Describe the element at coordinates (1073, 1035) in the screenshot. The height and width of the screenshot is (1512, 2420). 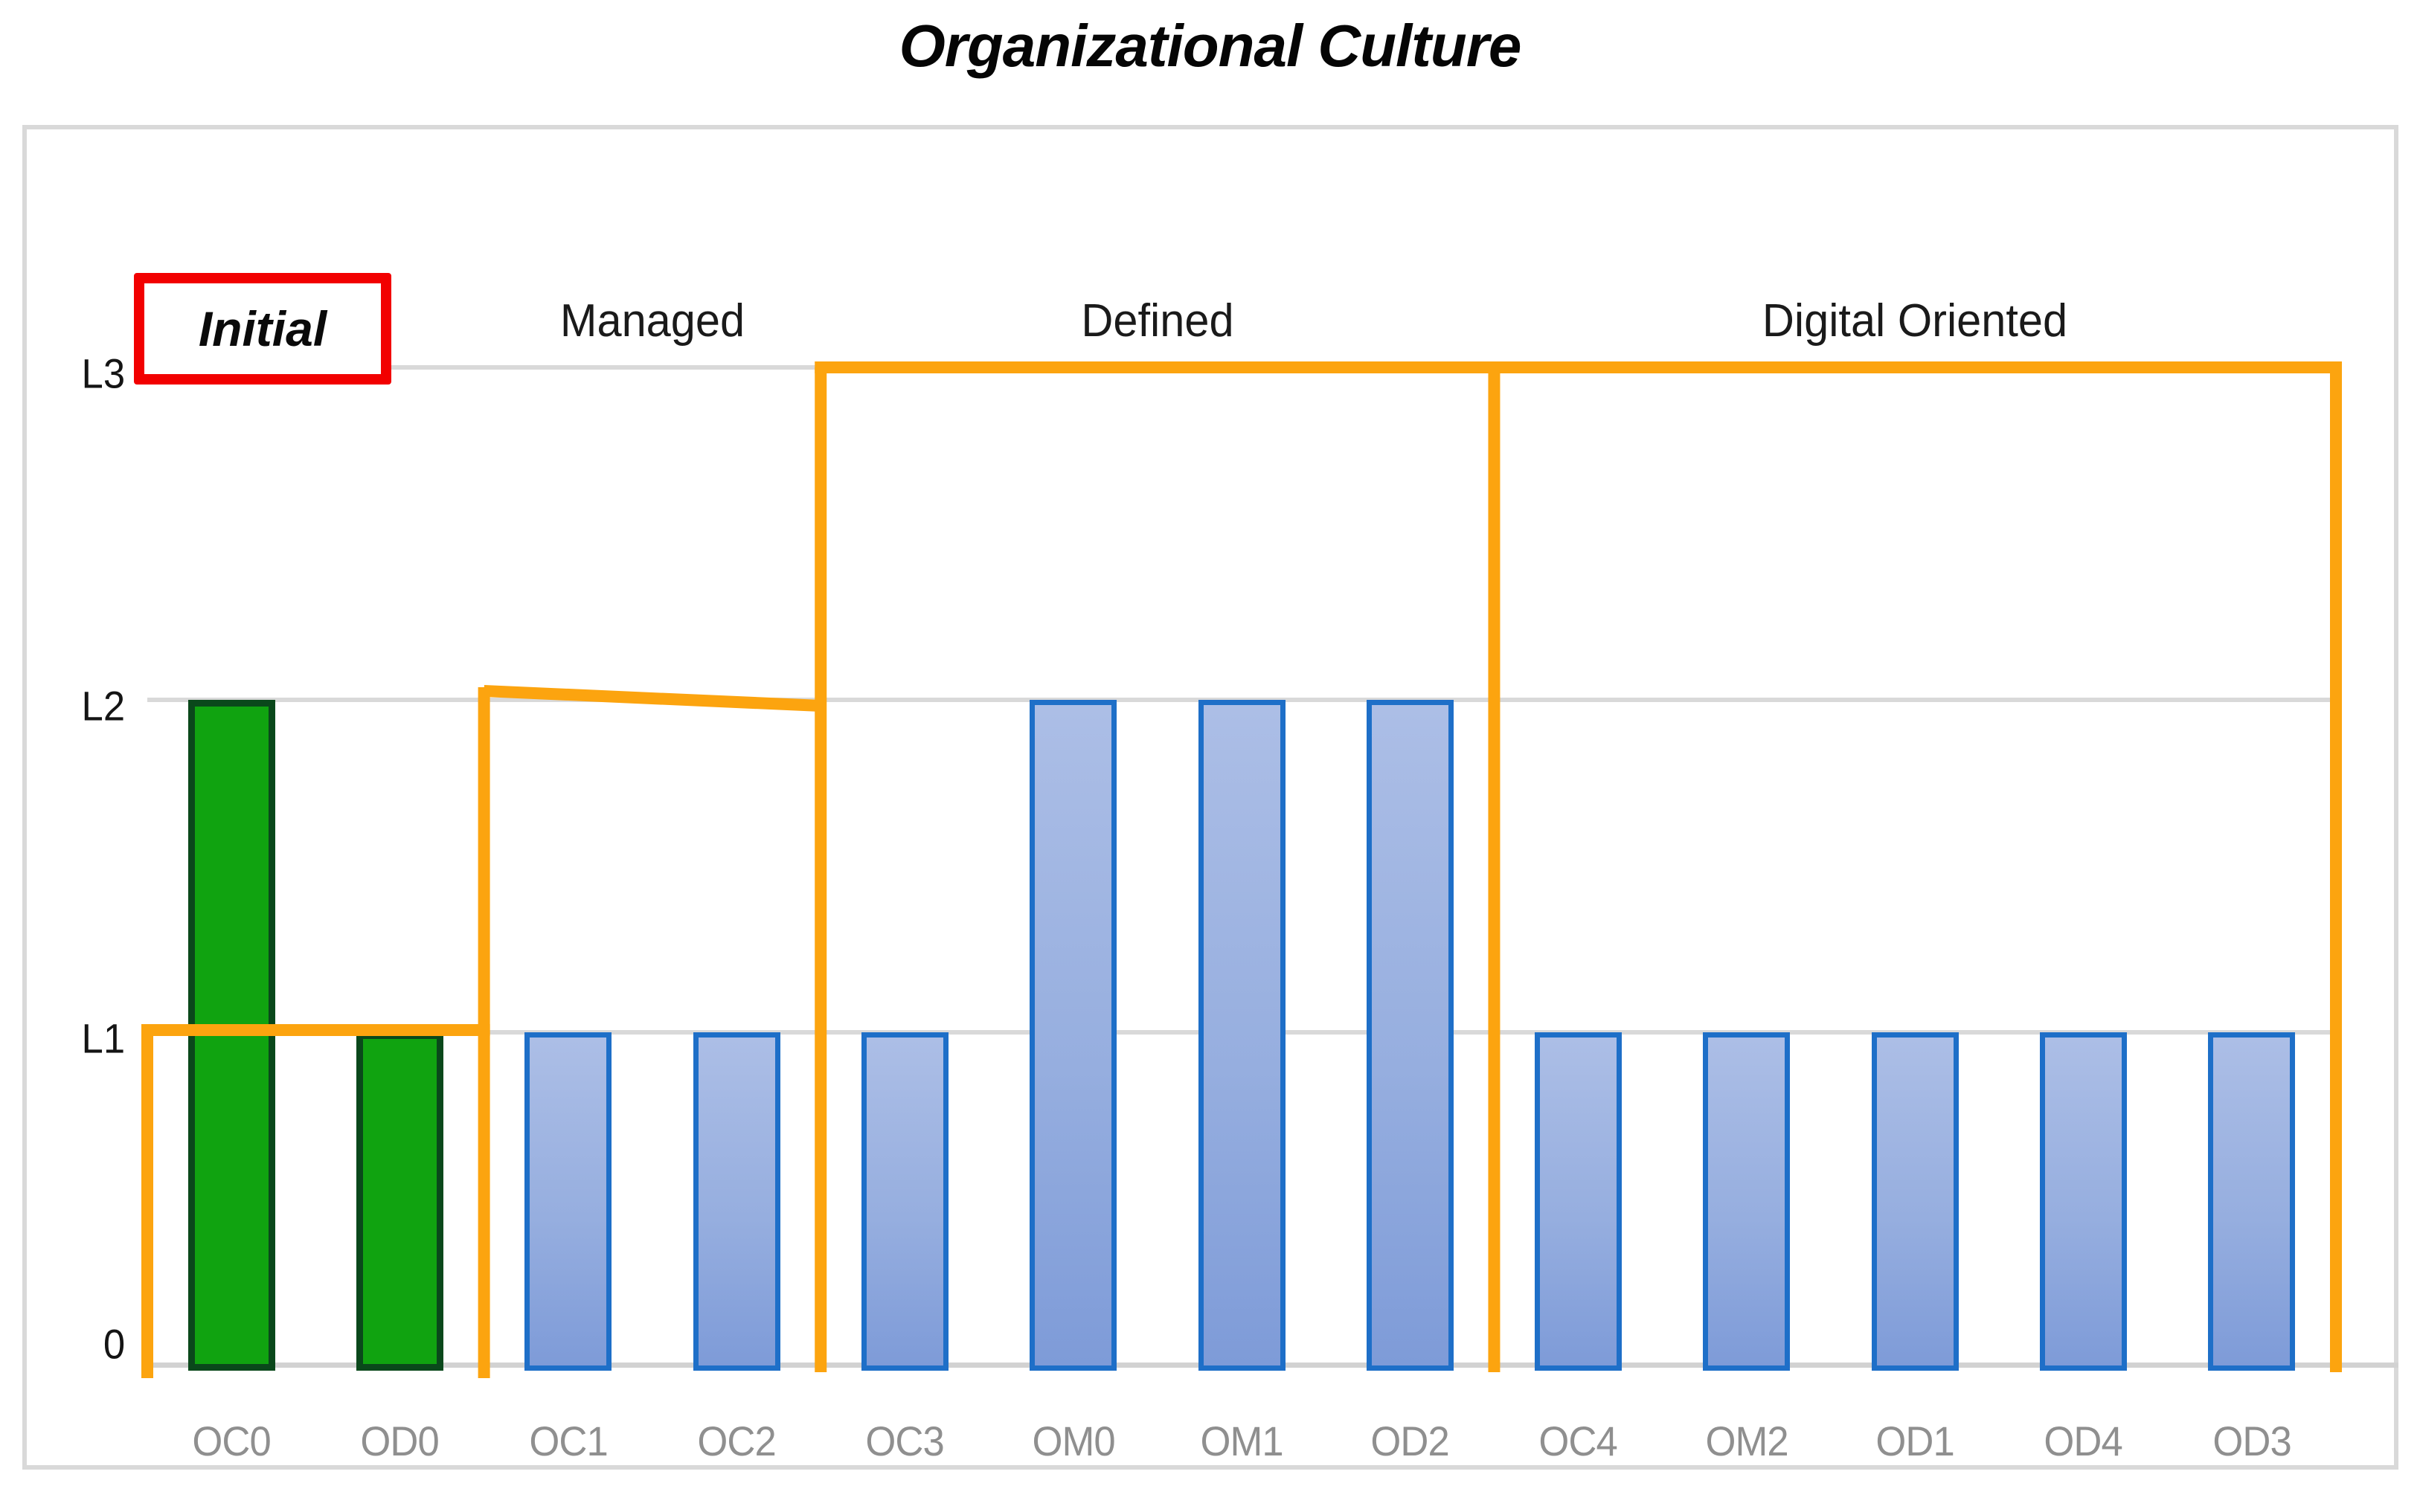
I see `bar-OM0` at that location.